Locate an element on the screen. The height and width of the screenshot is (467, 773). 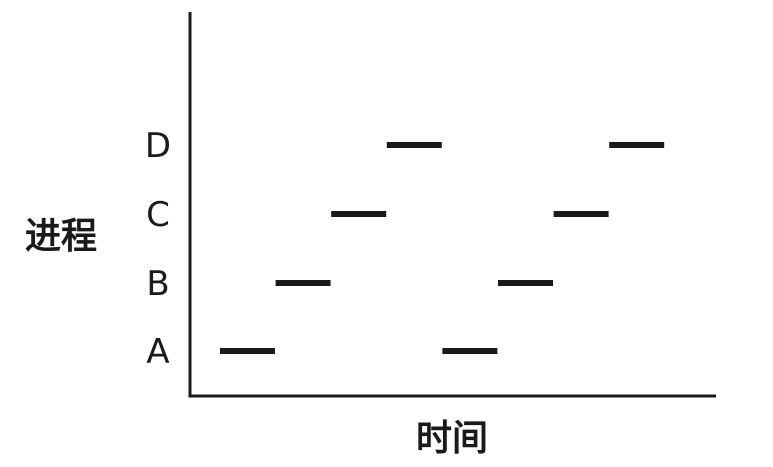
y-tick-label-b: B is located at coordinates (157, 284).